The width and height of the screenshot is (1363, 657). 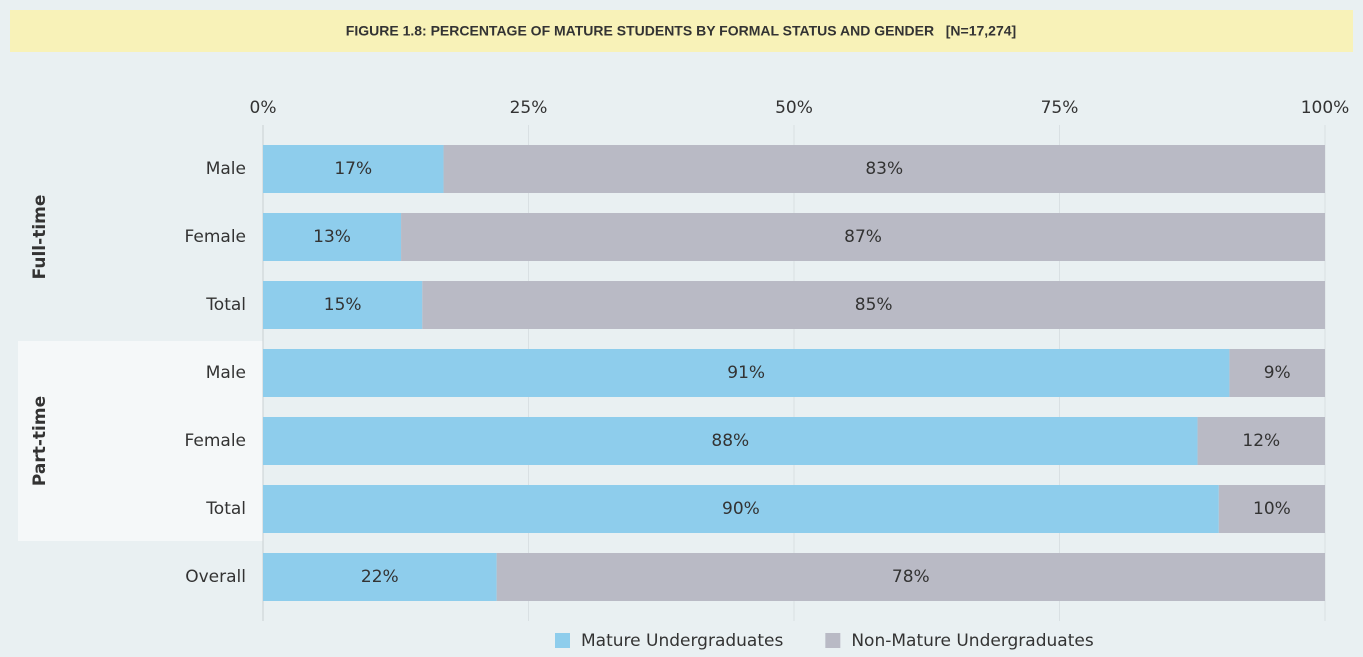 I want to click on group-label: Part-time, so click(x=40, y=441).